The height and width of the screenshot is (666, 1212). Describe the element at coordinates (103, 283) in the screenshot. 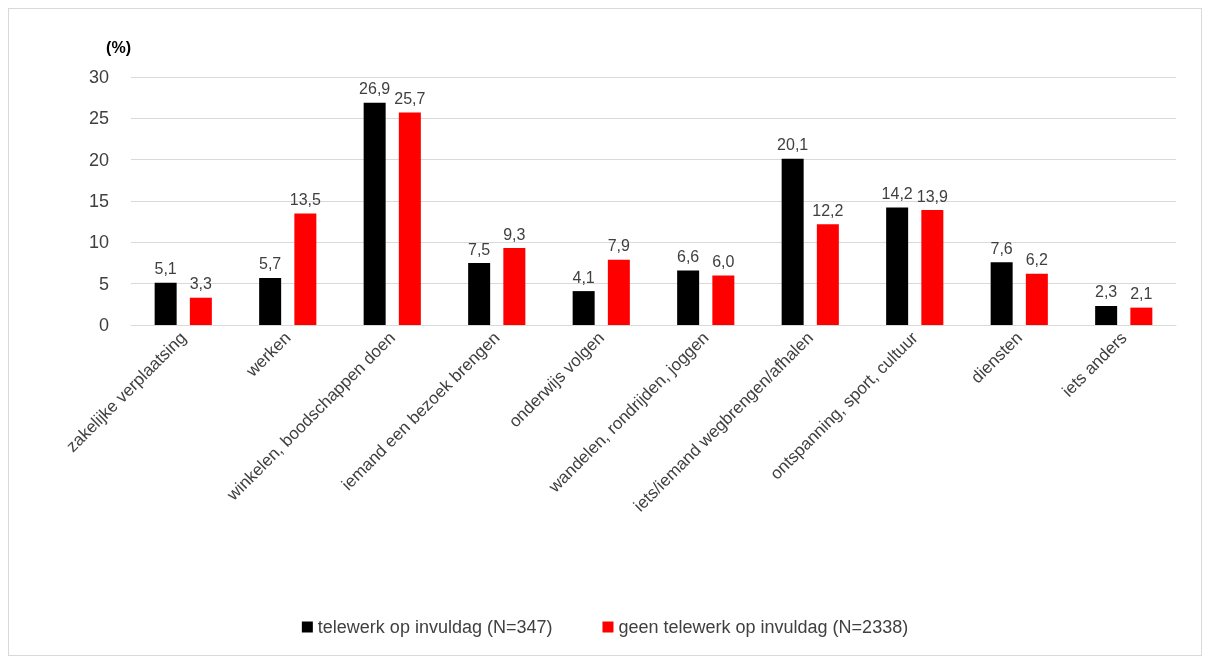

I see `y-tick-label: 5` at that location.